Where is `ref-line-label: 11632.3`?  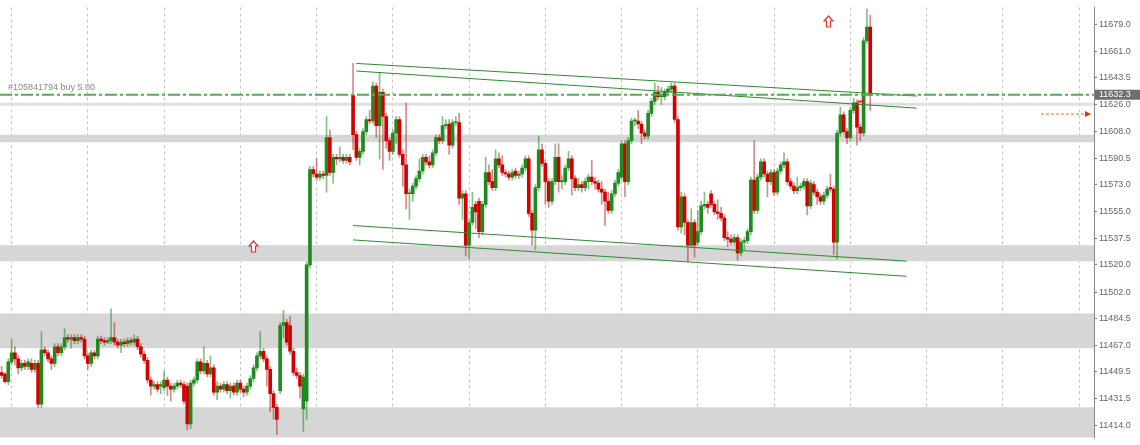
ref-line-label: 11632.3 is located at coordinates (1115, 94).